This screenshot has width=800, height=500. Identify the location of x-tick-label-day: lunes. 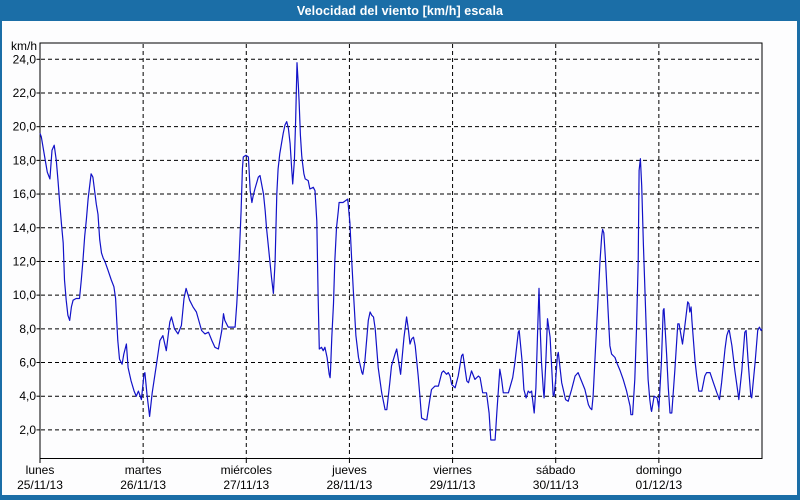
(40, 470).